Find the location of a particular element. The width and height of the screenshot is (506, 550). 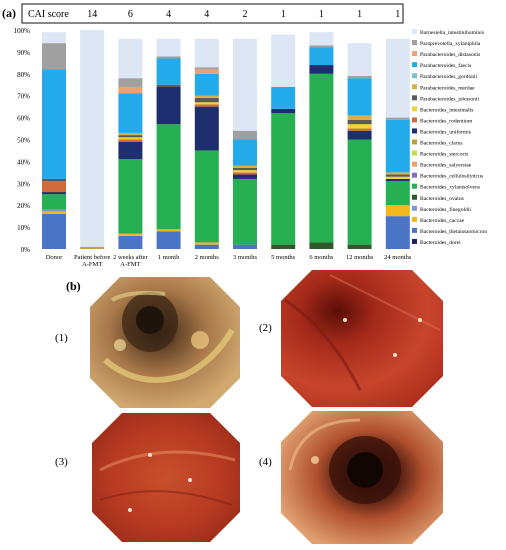

y-tick-label: 0% is located at coordinates (26, 250).